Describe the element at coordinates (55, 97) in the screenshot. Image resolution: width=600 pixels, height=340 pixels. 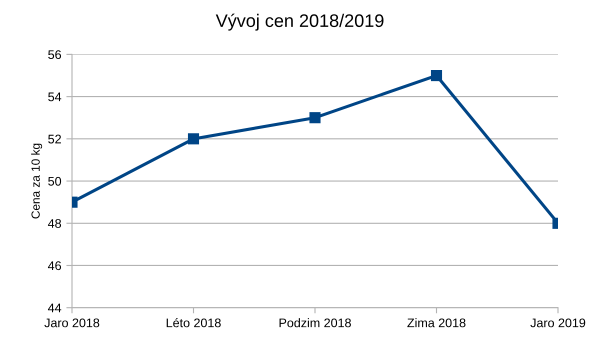
I see `y-tick-label: 54` at that location.